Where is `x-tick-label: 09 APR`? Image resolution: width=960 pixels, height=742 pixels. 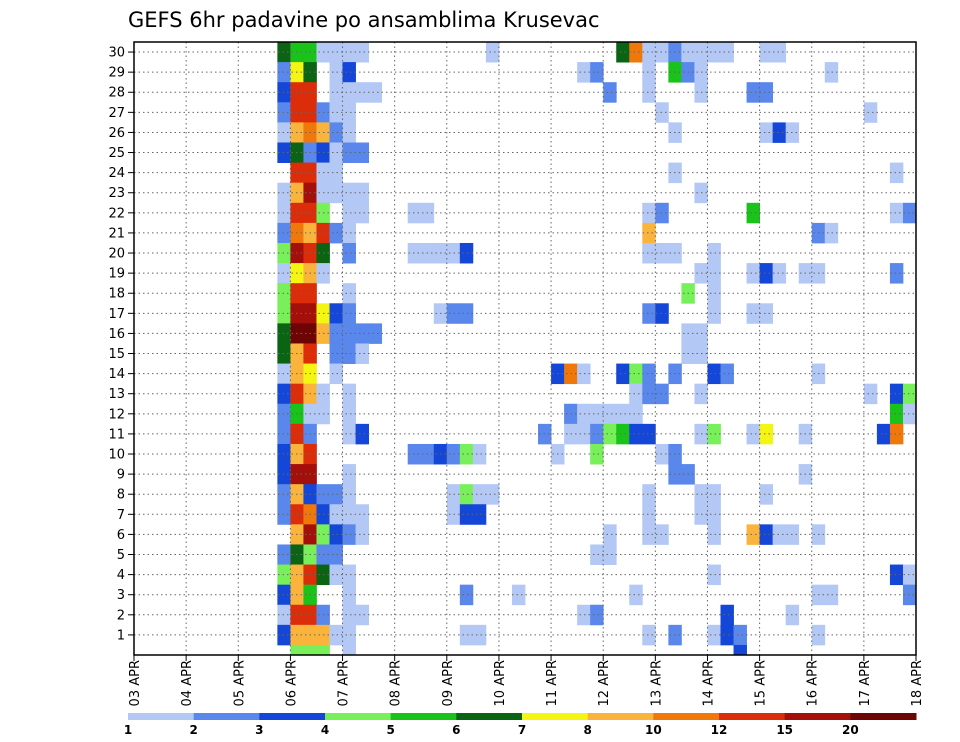
x-tick-label: 09 APR is located at coordinates (448, 683).